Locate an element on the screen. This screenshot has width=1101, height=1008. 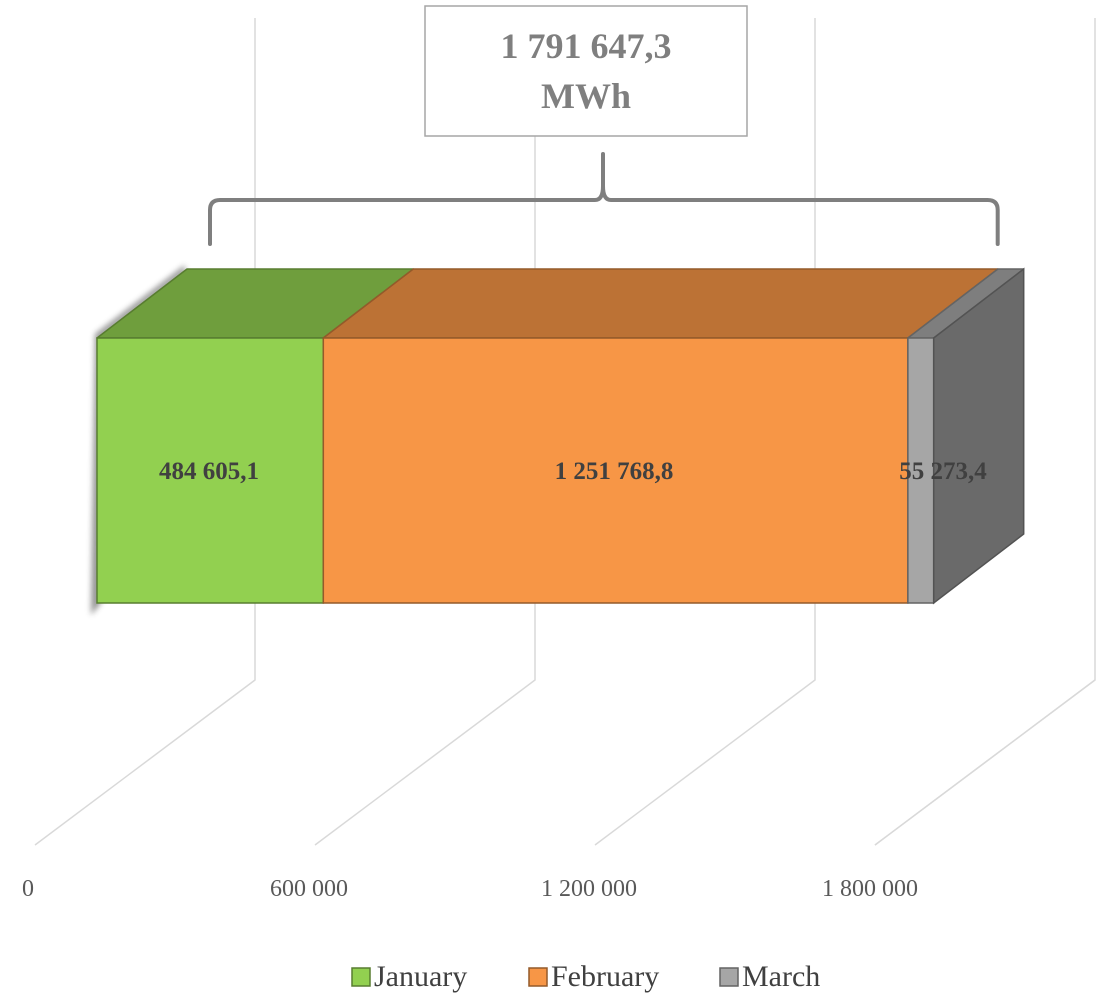
legend-label-march: March is located at coordinates (781, 976).